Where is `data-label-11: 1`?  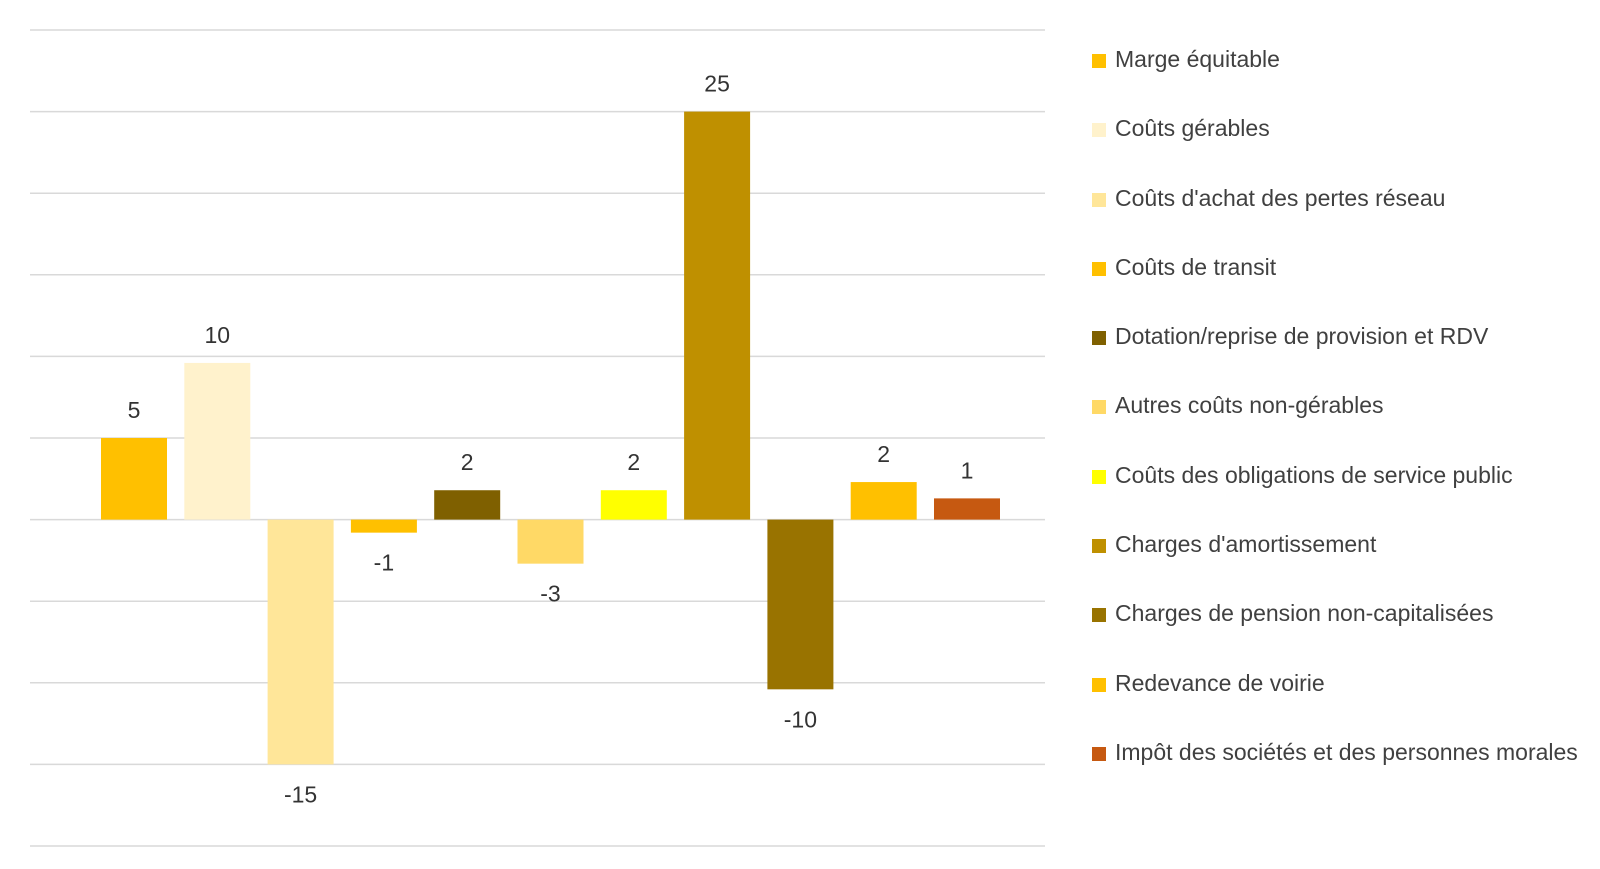
data-label-11: 1 is located at coordinates (967, 470).